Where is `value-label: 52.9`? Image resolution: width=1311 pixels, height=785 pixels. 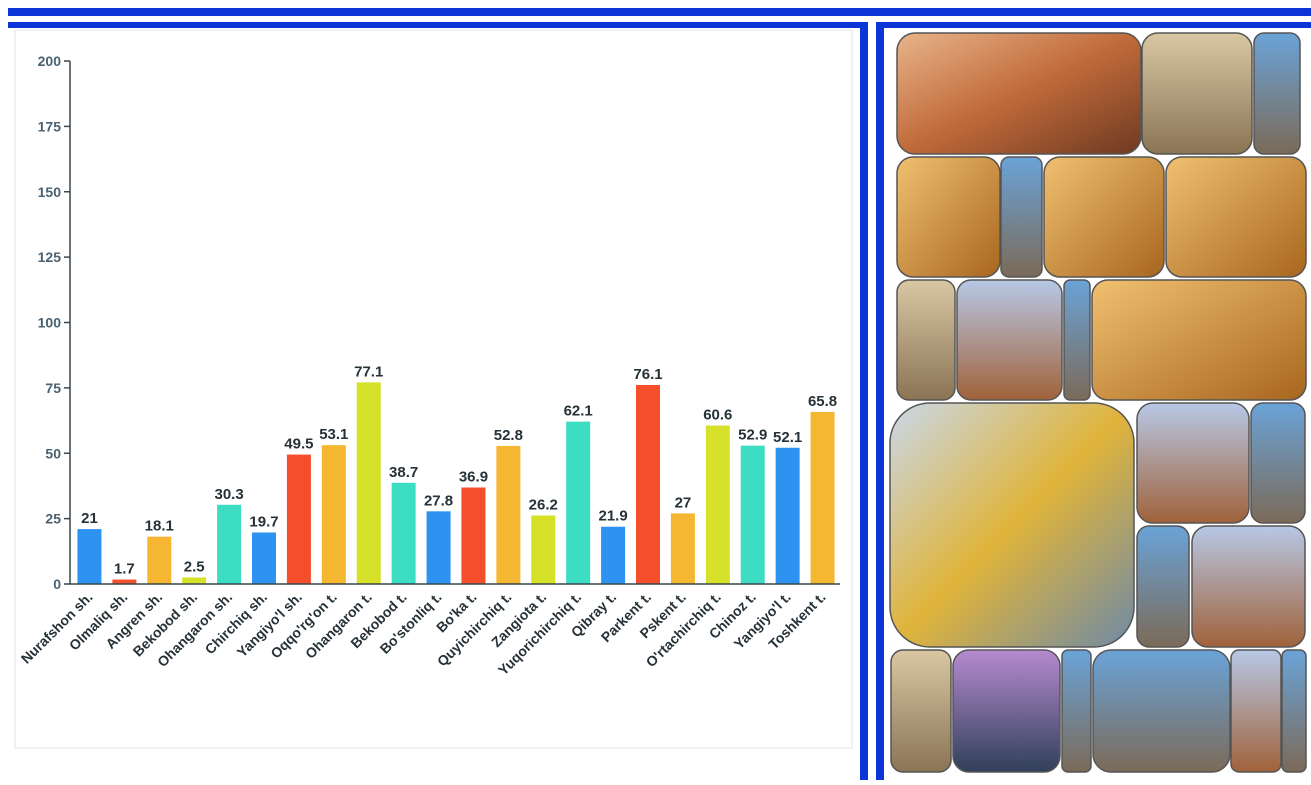 value-label: 52.9 is located at coordinates (752, 435).